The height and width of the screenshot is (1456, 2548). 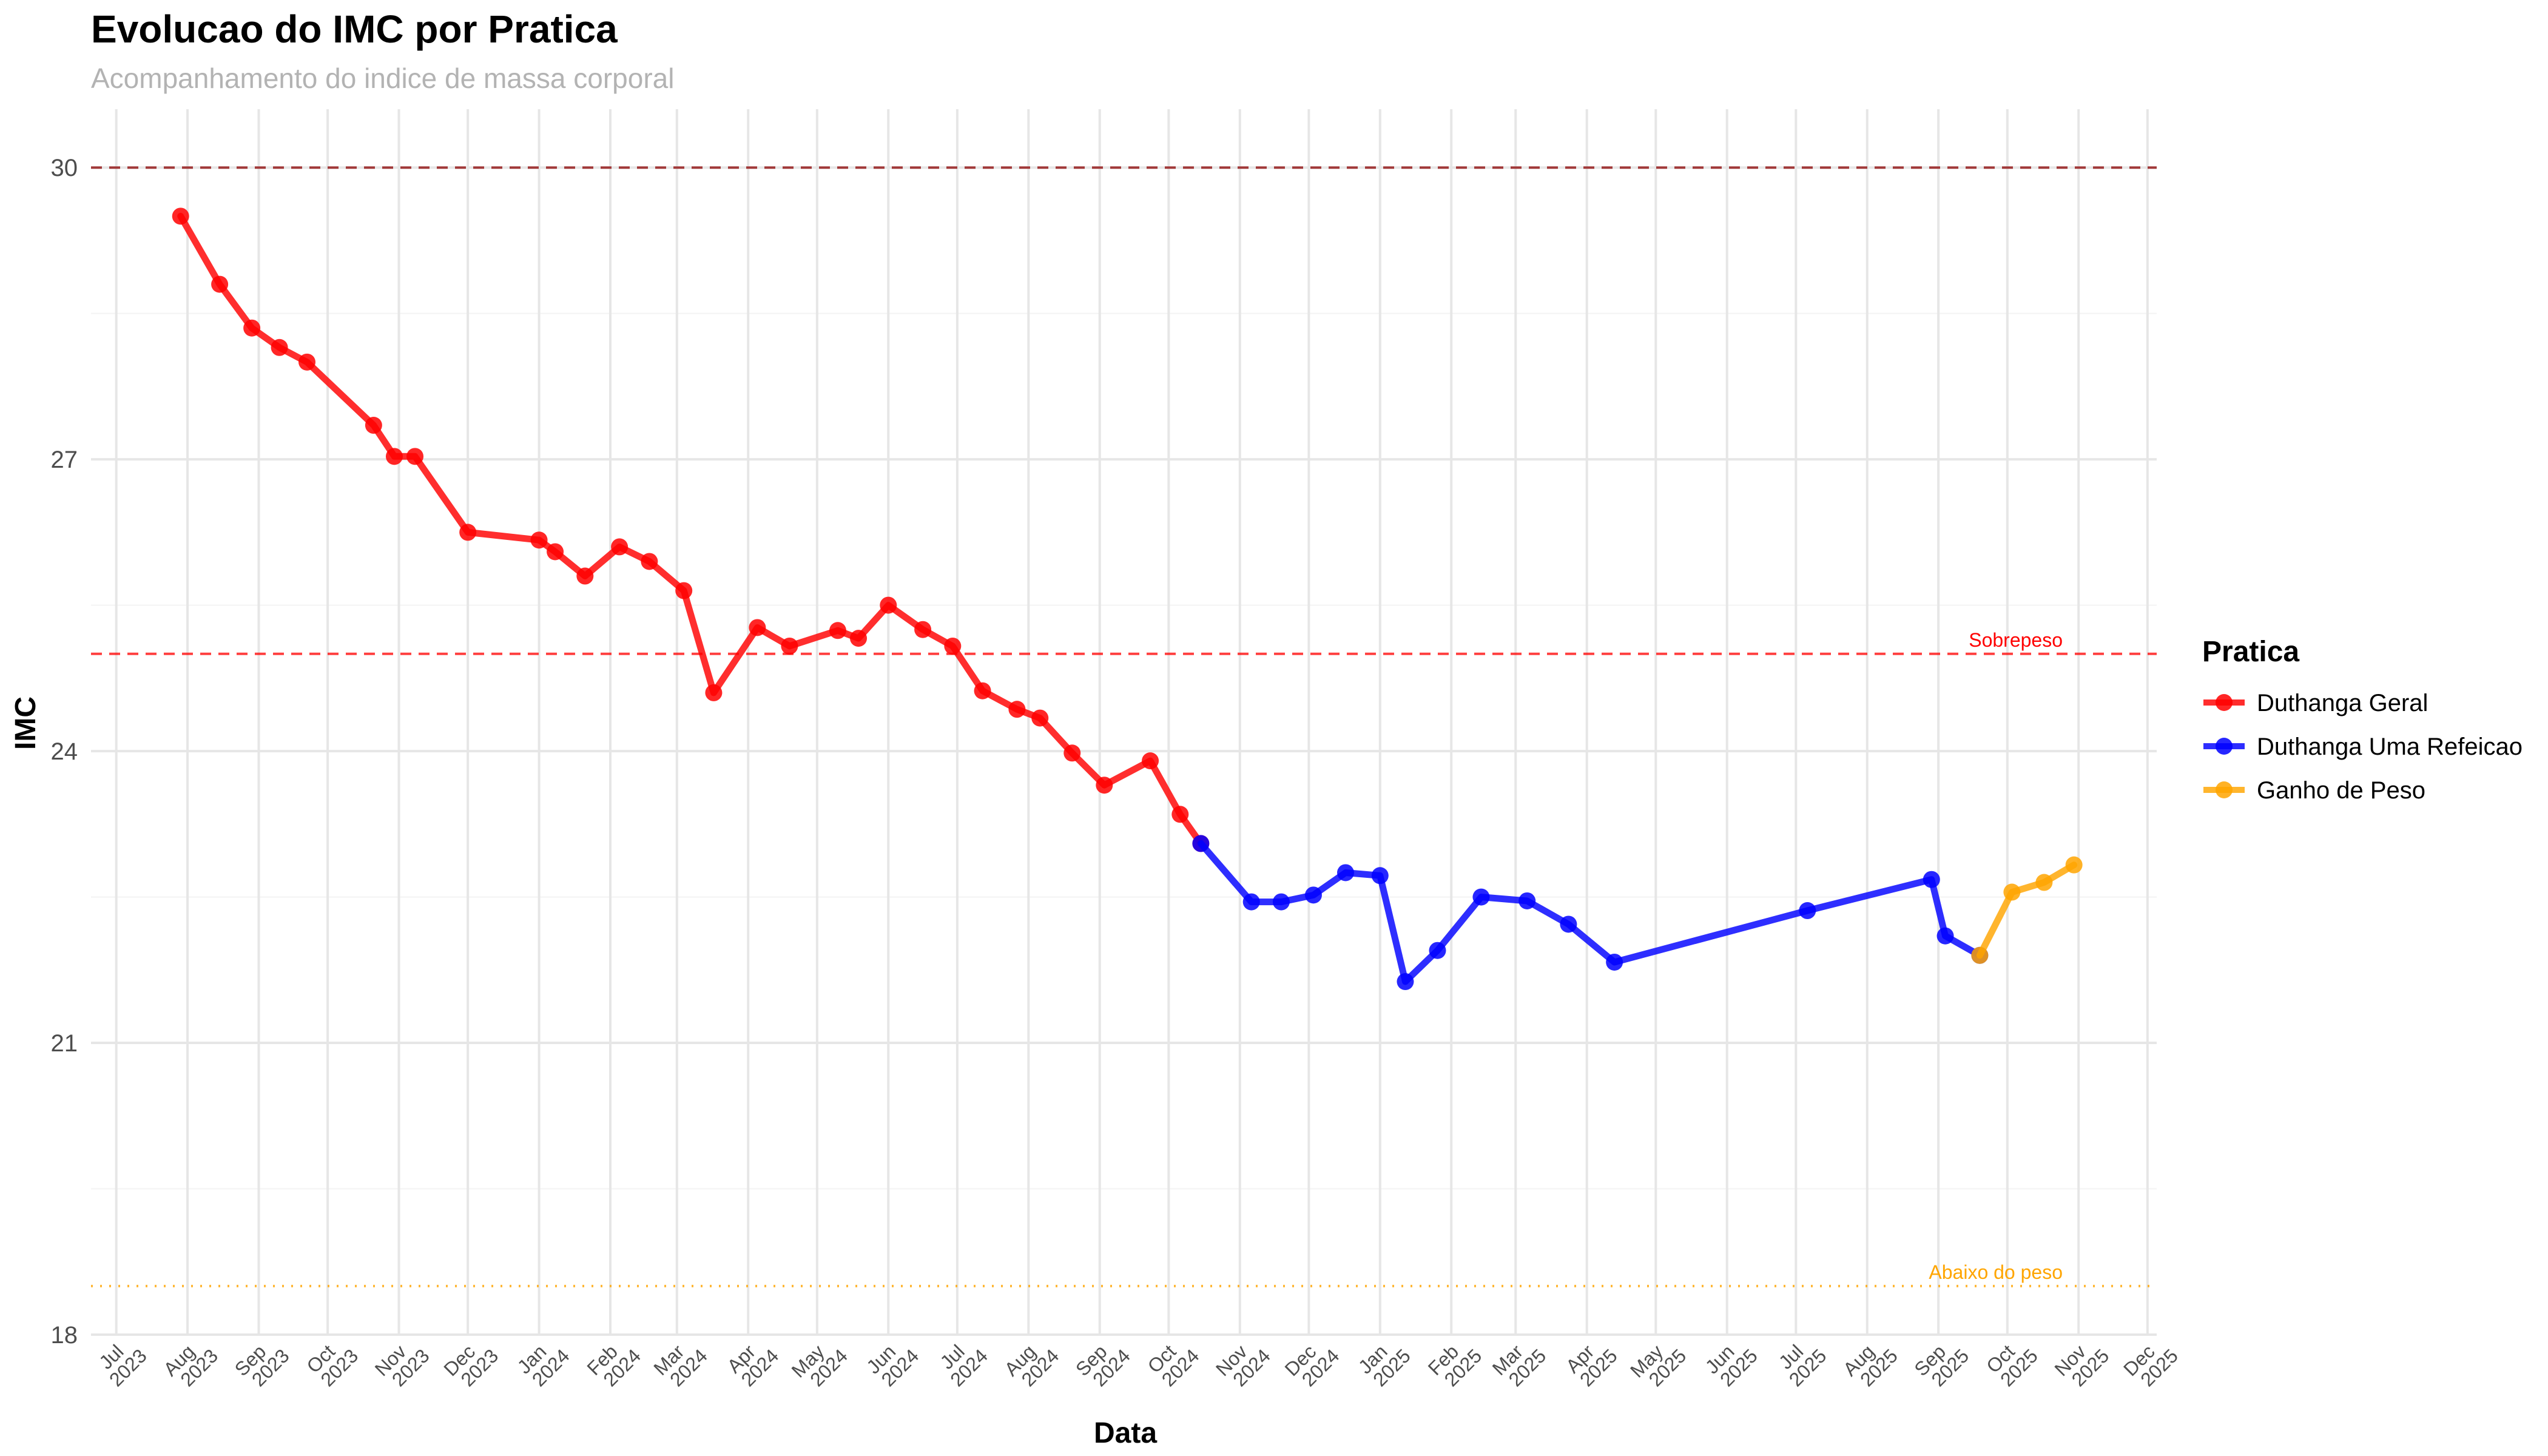 What do you see at coordinates (354, 29) in the screenshot?
I see `chart-title: Evolucao do IMC por Pratica` at bounding box center [354, 29].